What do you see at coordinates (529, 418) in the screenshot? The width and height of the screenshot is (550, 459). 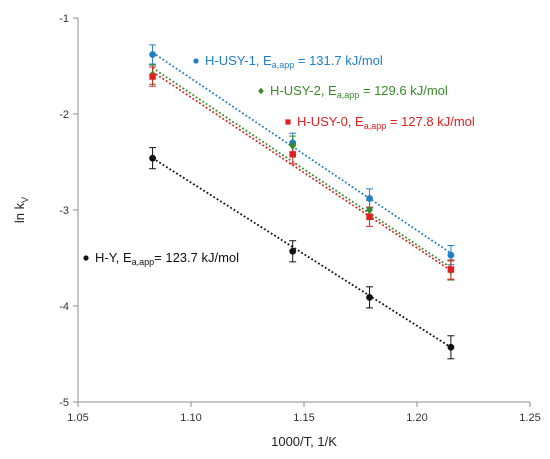 I see `x-tick-label: 1.25` at bounding box center [529, 418].